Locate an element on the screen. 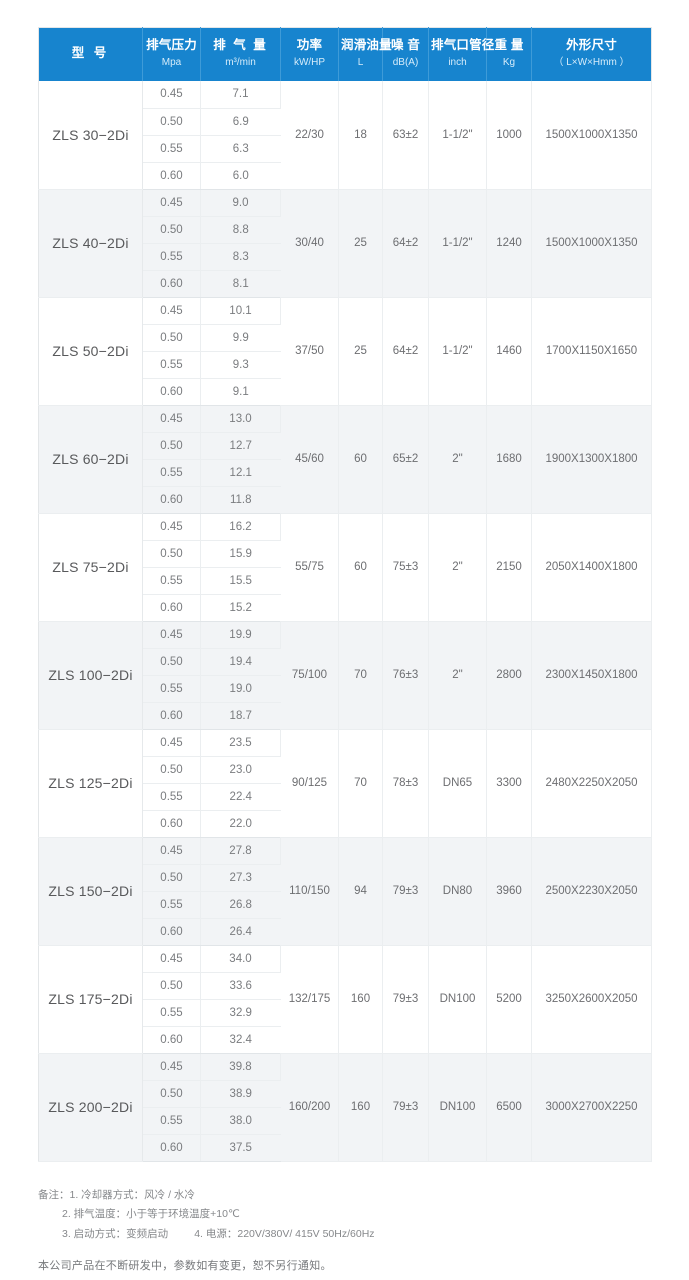 The width and height of the screenshot is (689, 1280). header-main-label: 重 量 is located at coordinates (509, 45).